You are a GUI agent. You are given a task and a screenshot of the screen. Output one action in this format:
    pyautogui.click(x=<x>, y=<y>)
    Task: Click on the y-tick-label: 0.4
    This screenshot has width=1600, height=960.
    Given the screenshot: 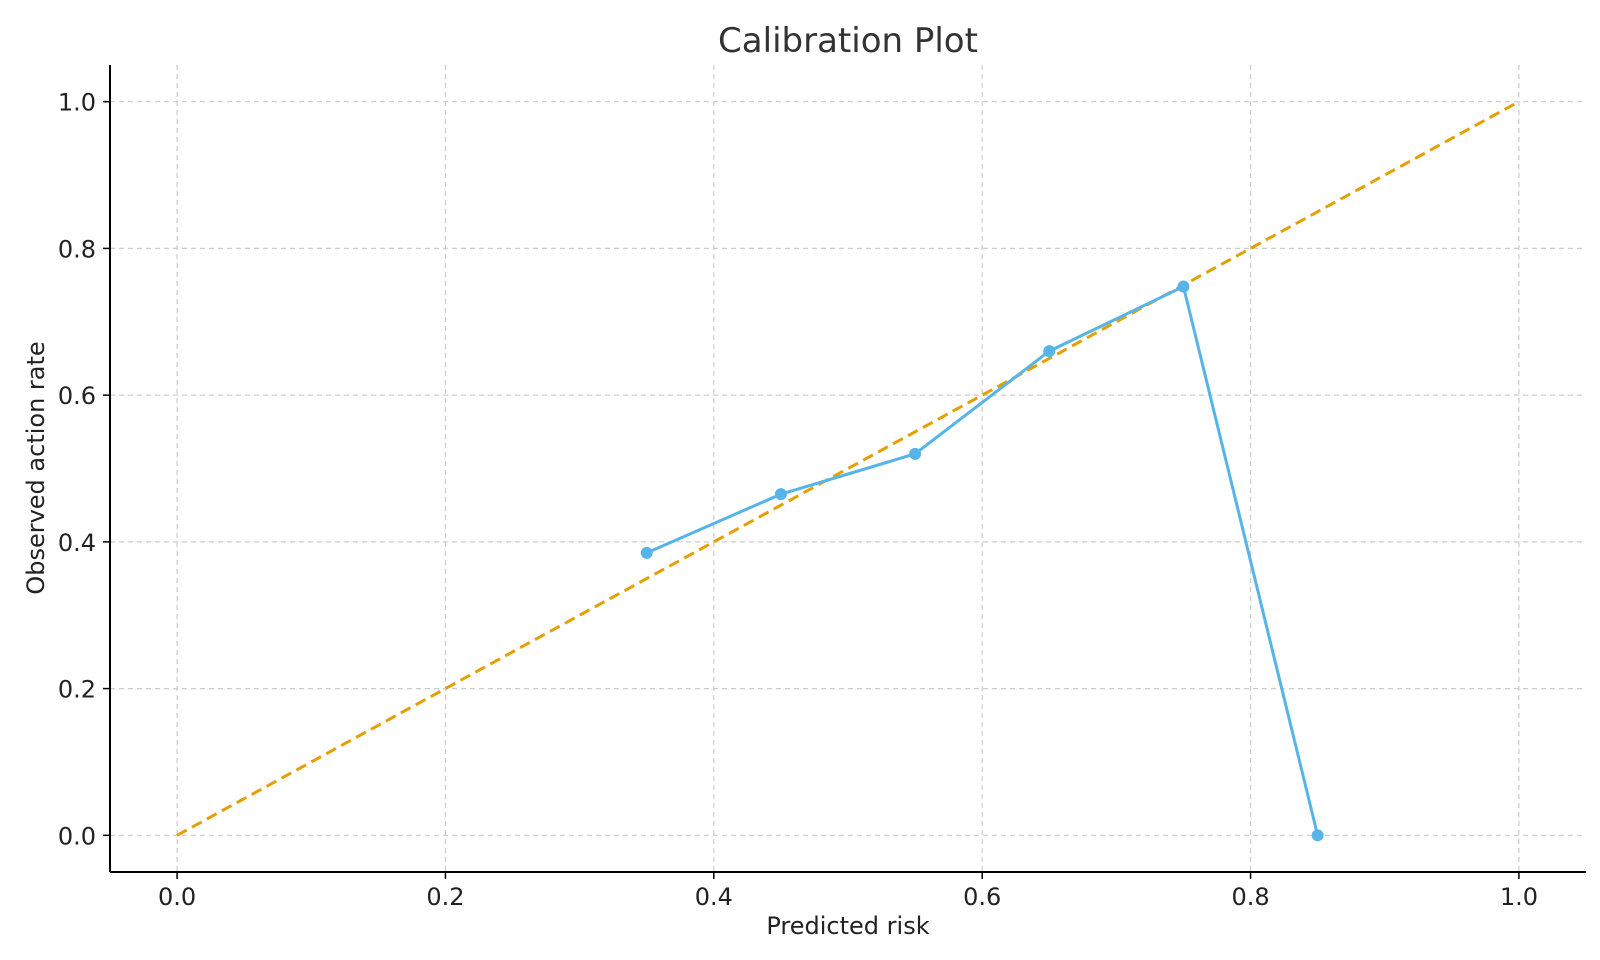 What is the action you would take?
    pyautogui.click(x=77, y=543)
    